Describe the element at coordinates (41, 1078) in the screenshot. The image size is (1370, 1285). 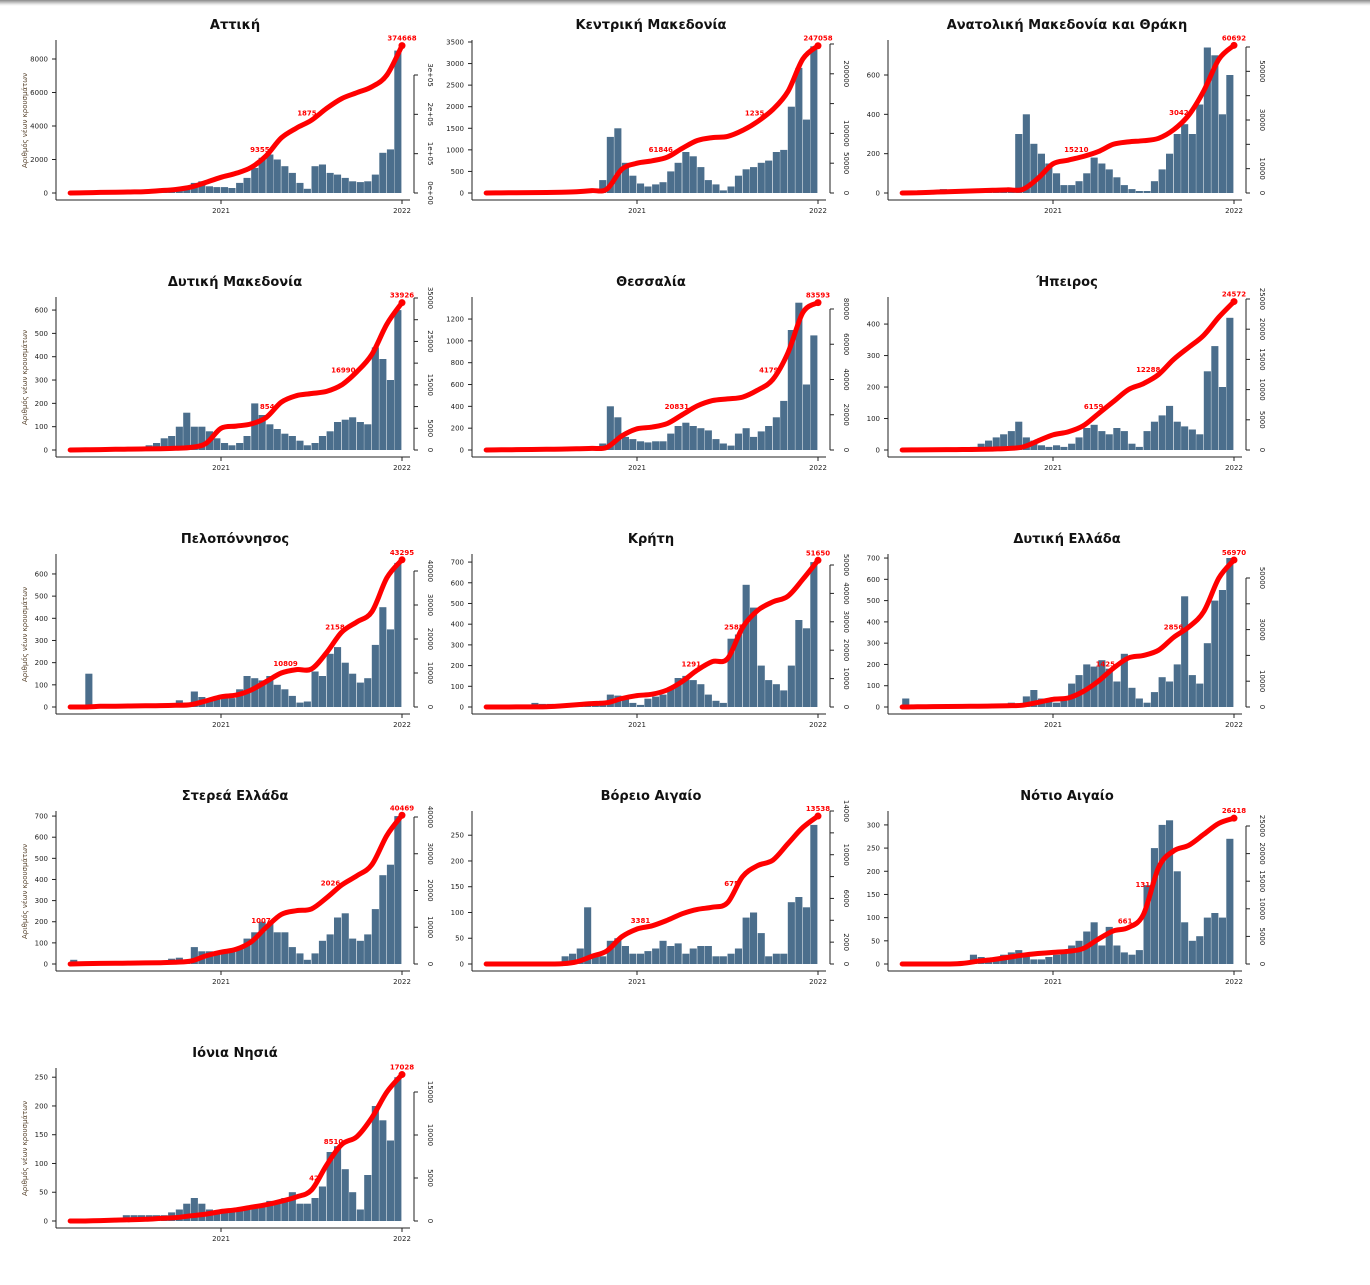
I see `left-axis-tick-label: 250` at that location.